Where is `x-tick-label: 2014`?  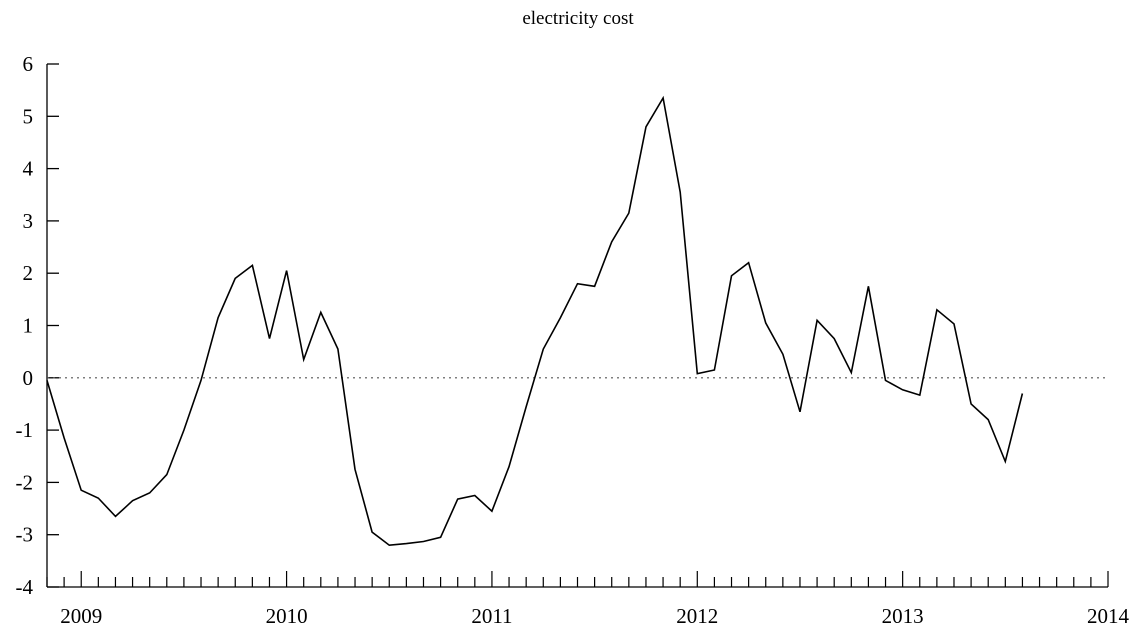
x-tick-label: 2014 is located at coordinates (1108, 616).